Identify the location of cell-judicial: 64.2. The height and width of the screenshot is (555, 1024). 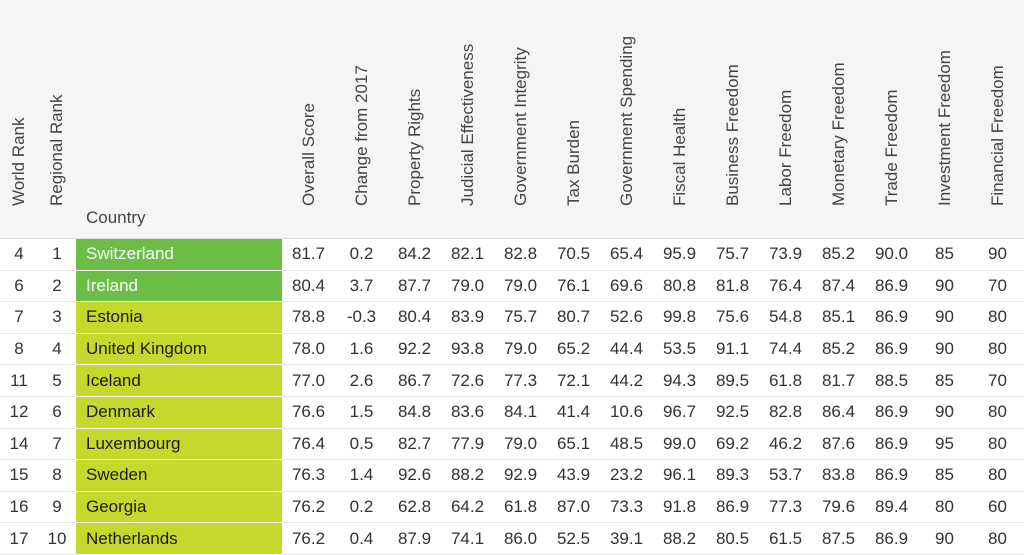
(467, 507).